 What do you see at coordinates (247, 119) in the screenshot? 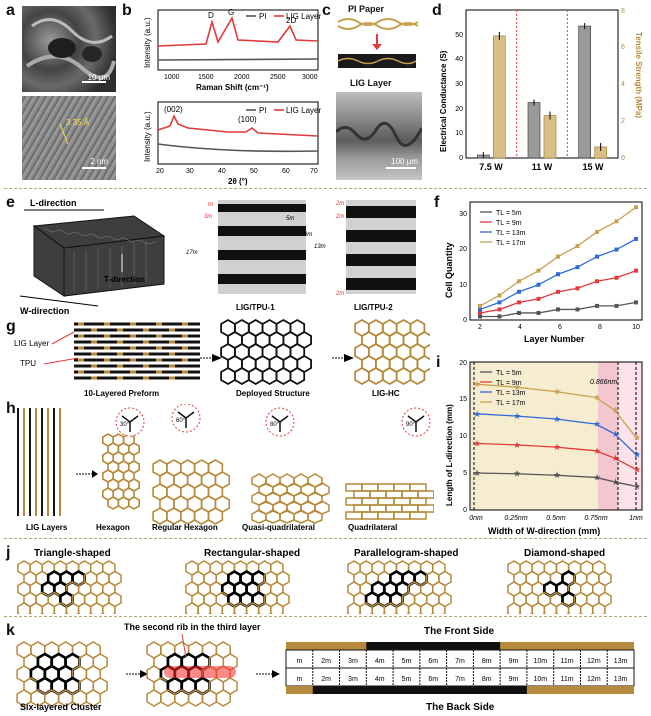
I see `peak-100: (100)` at bounding box center [247, 119].